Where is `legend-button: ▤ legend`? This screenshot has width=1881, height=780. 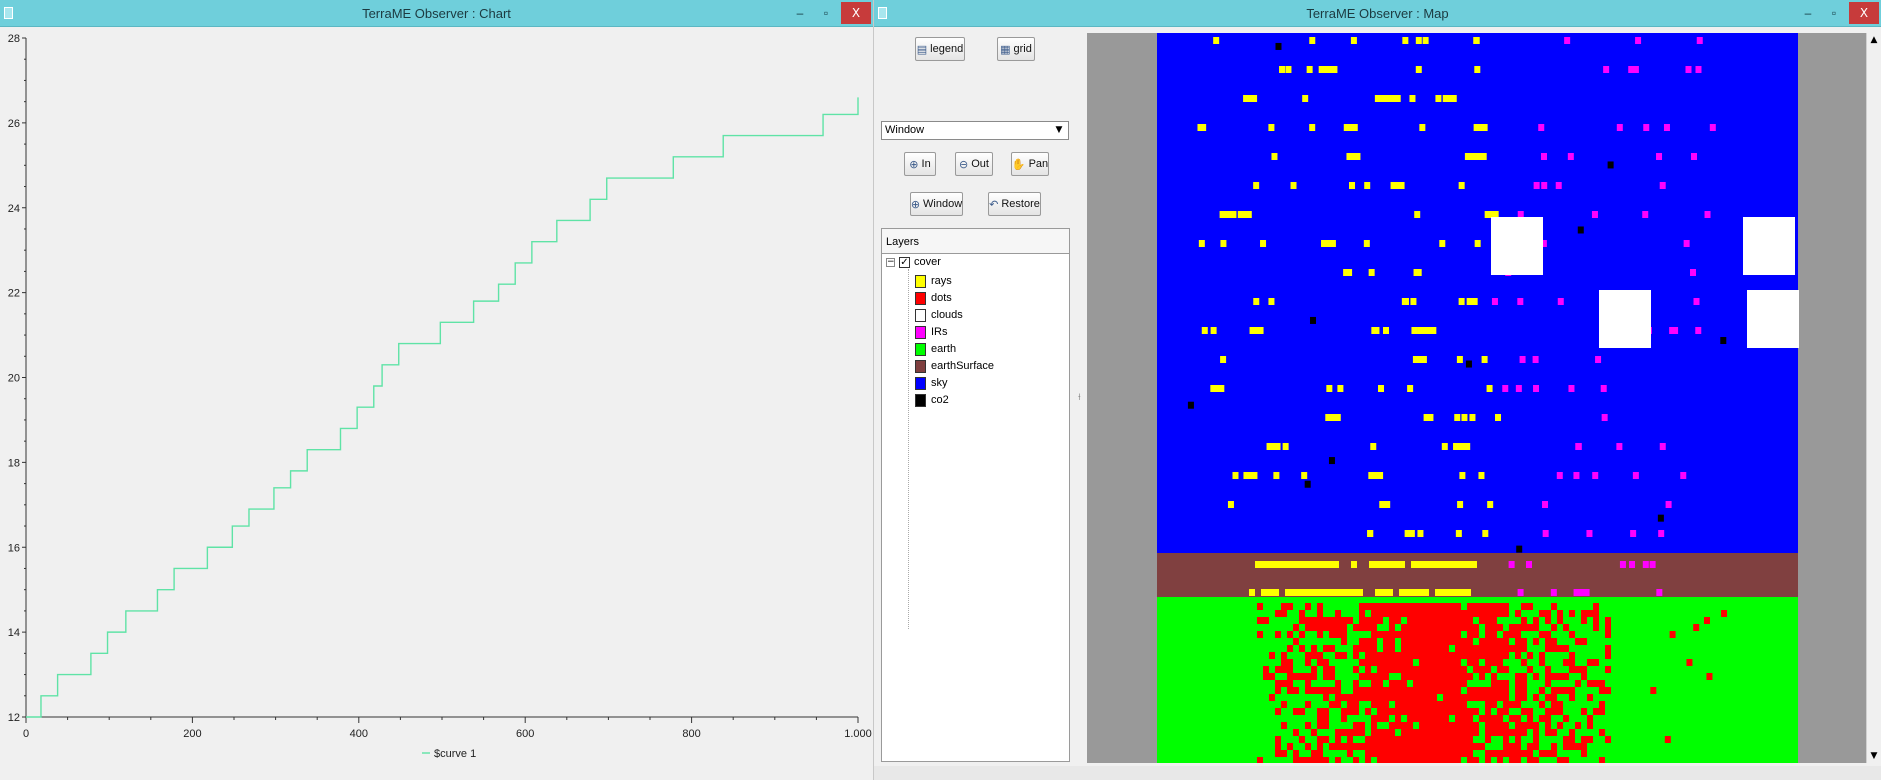
legend-button: ▤ legend is located at coordinates (940, 49).